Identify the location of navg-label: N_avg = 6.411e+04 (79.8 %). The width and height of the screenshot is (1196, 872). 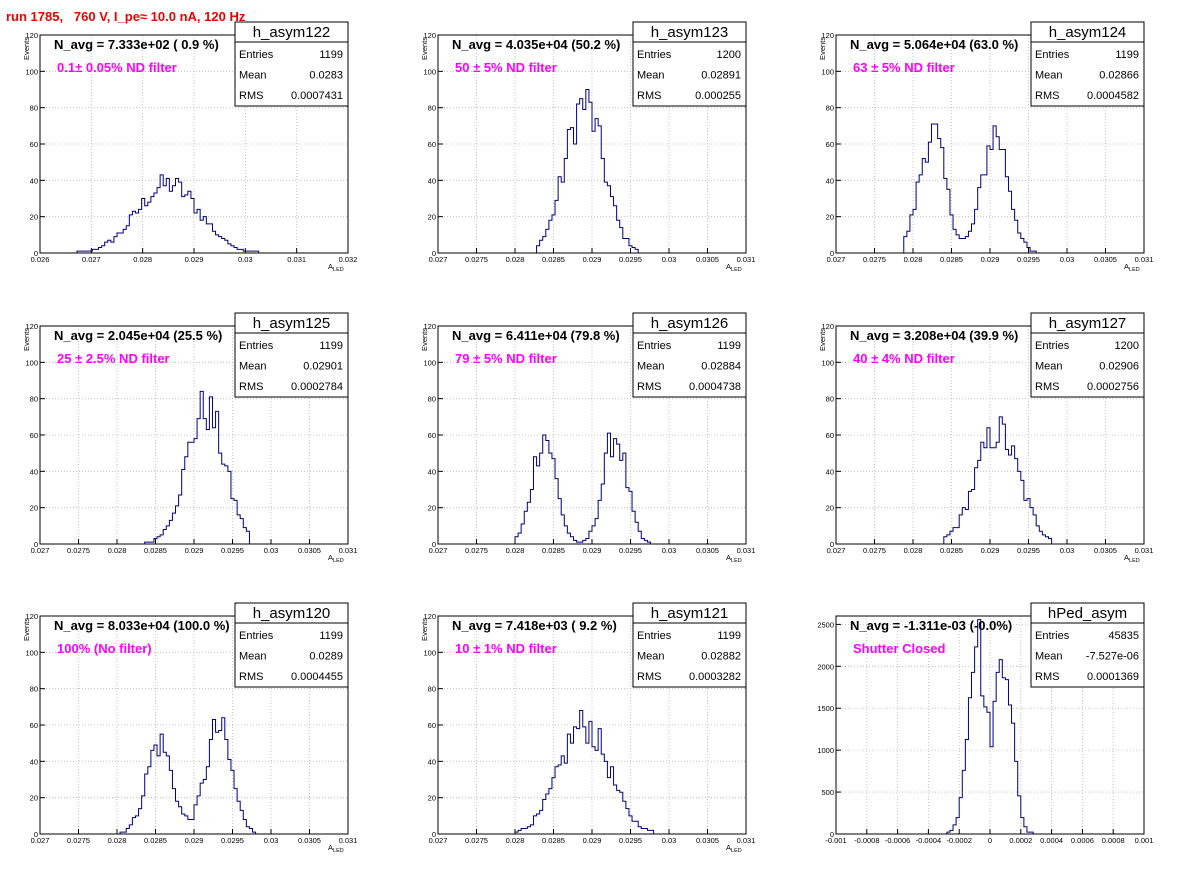
(536, 335).